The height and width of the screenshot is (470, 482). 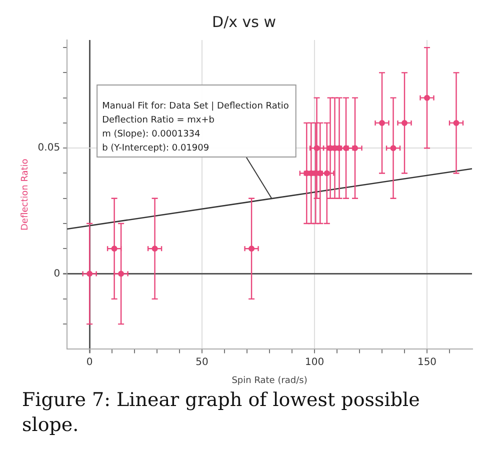 What do you see at coordinates (49, 148) in the screenshot?
I see `y-tick-label: 0.05` at bounding box center [49, 148].